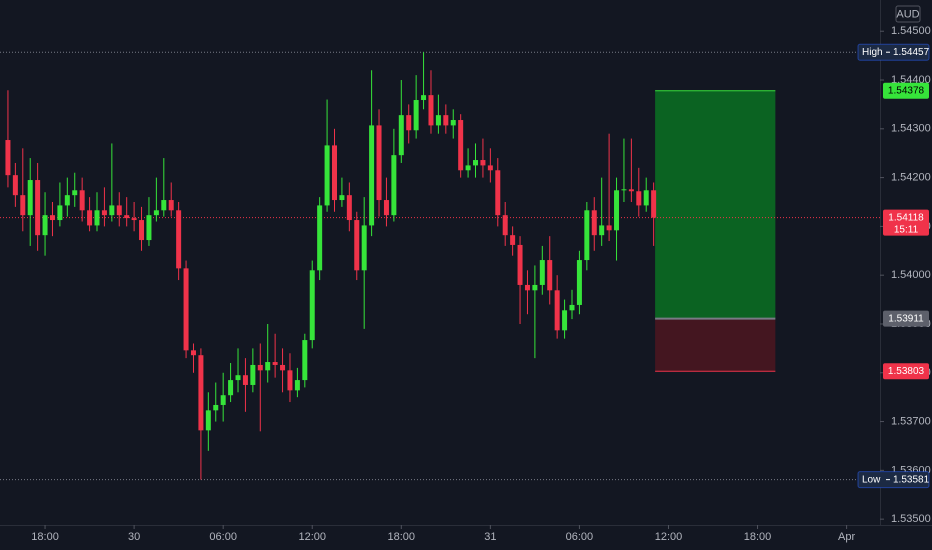 Image resolution: width=932 pixels, height=550 pixels. Describe the element at coordinates (911, 31) in the screenshot. I see `y-tick-label: 1.54500` at that location.